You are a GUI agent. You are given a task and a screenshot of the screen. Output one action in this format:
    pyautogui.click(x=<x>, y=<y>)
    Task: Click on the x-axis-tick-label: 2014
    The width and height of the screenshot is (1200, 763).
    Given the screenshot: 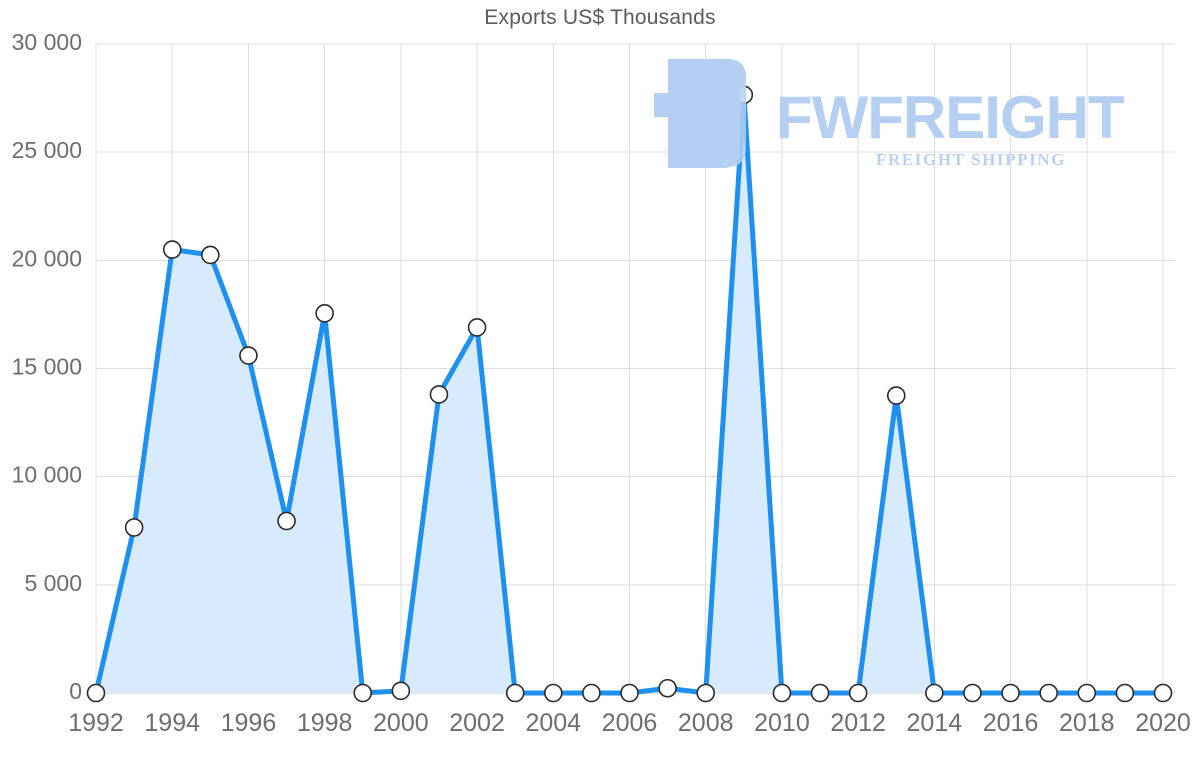 What is the action you would take?
    pyautogui.click(x=935, y=723)
    